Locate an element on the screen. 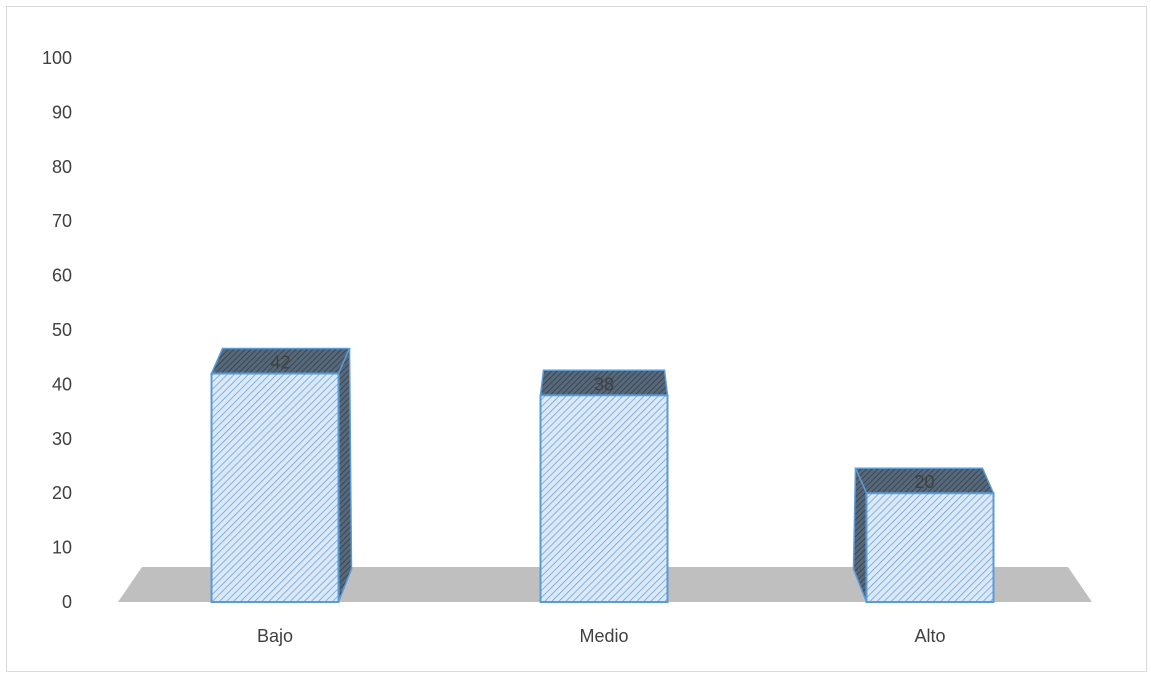 Image resolution: width=1151 pixels, height=675 pixels. y-tick-label: 20 is located at coordinates (62, 493).